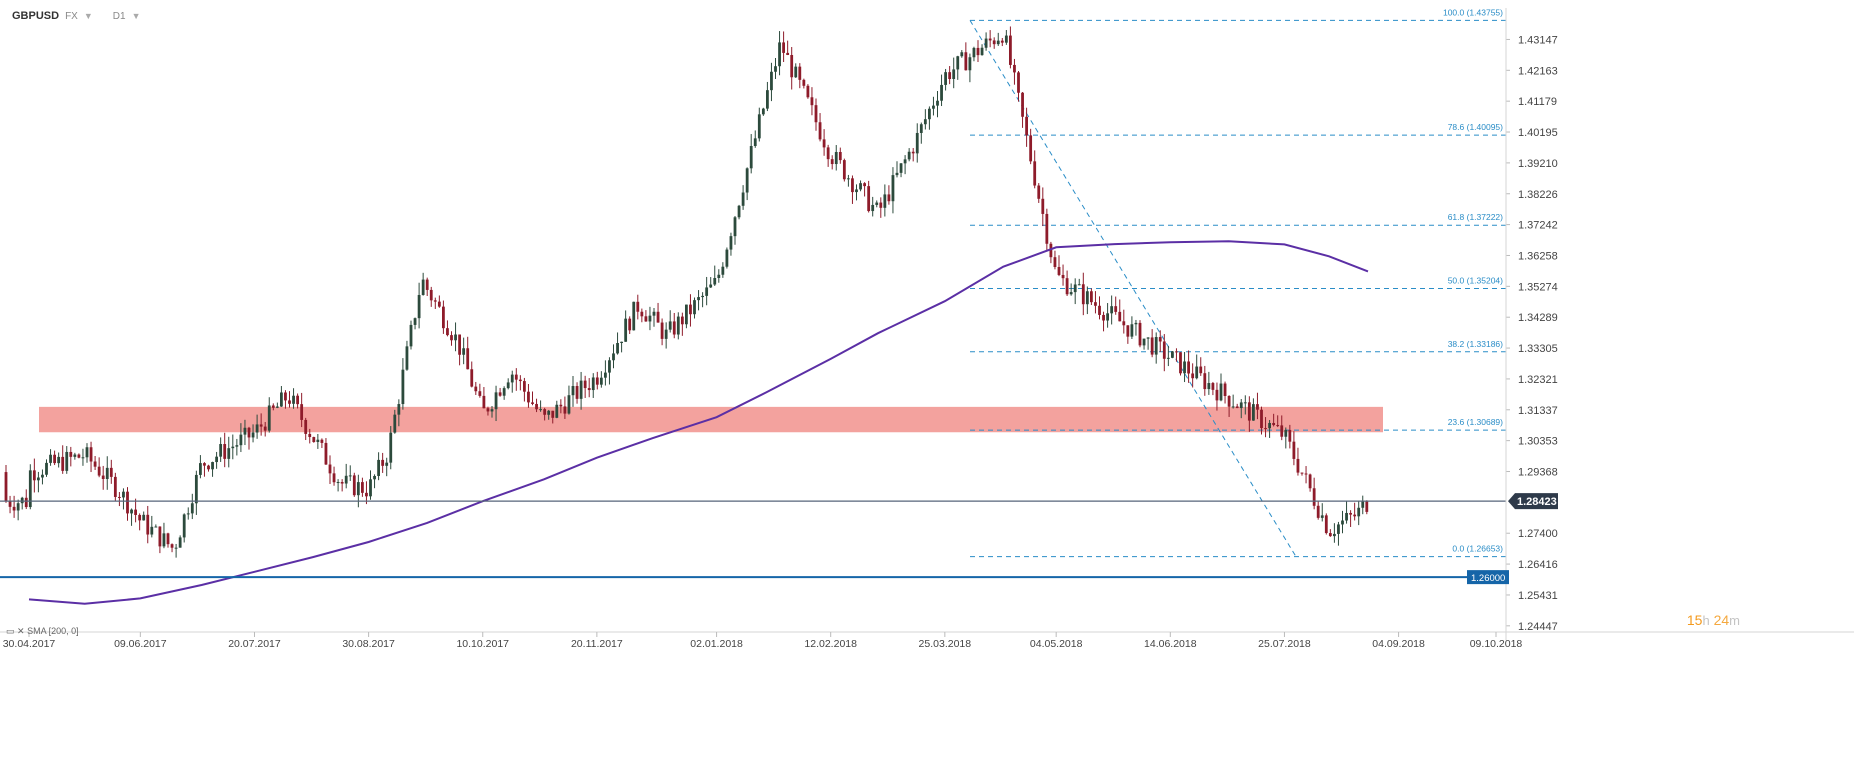  What do you see at coordinates (10, 631) in the screenshot?
I see `indicator-settings-icon: ▭` at bounding box center [10, 631].